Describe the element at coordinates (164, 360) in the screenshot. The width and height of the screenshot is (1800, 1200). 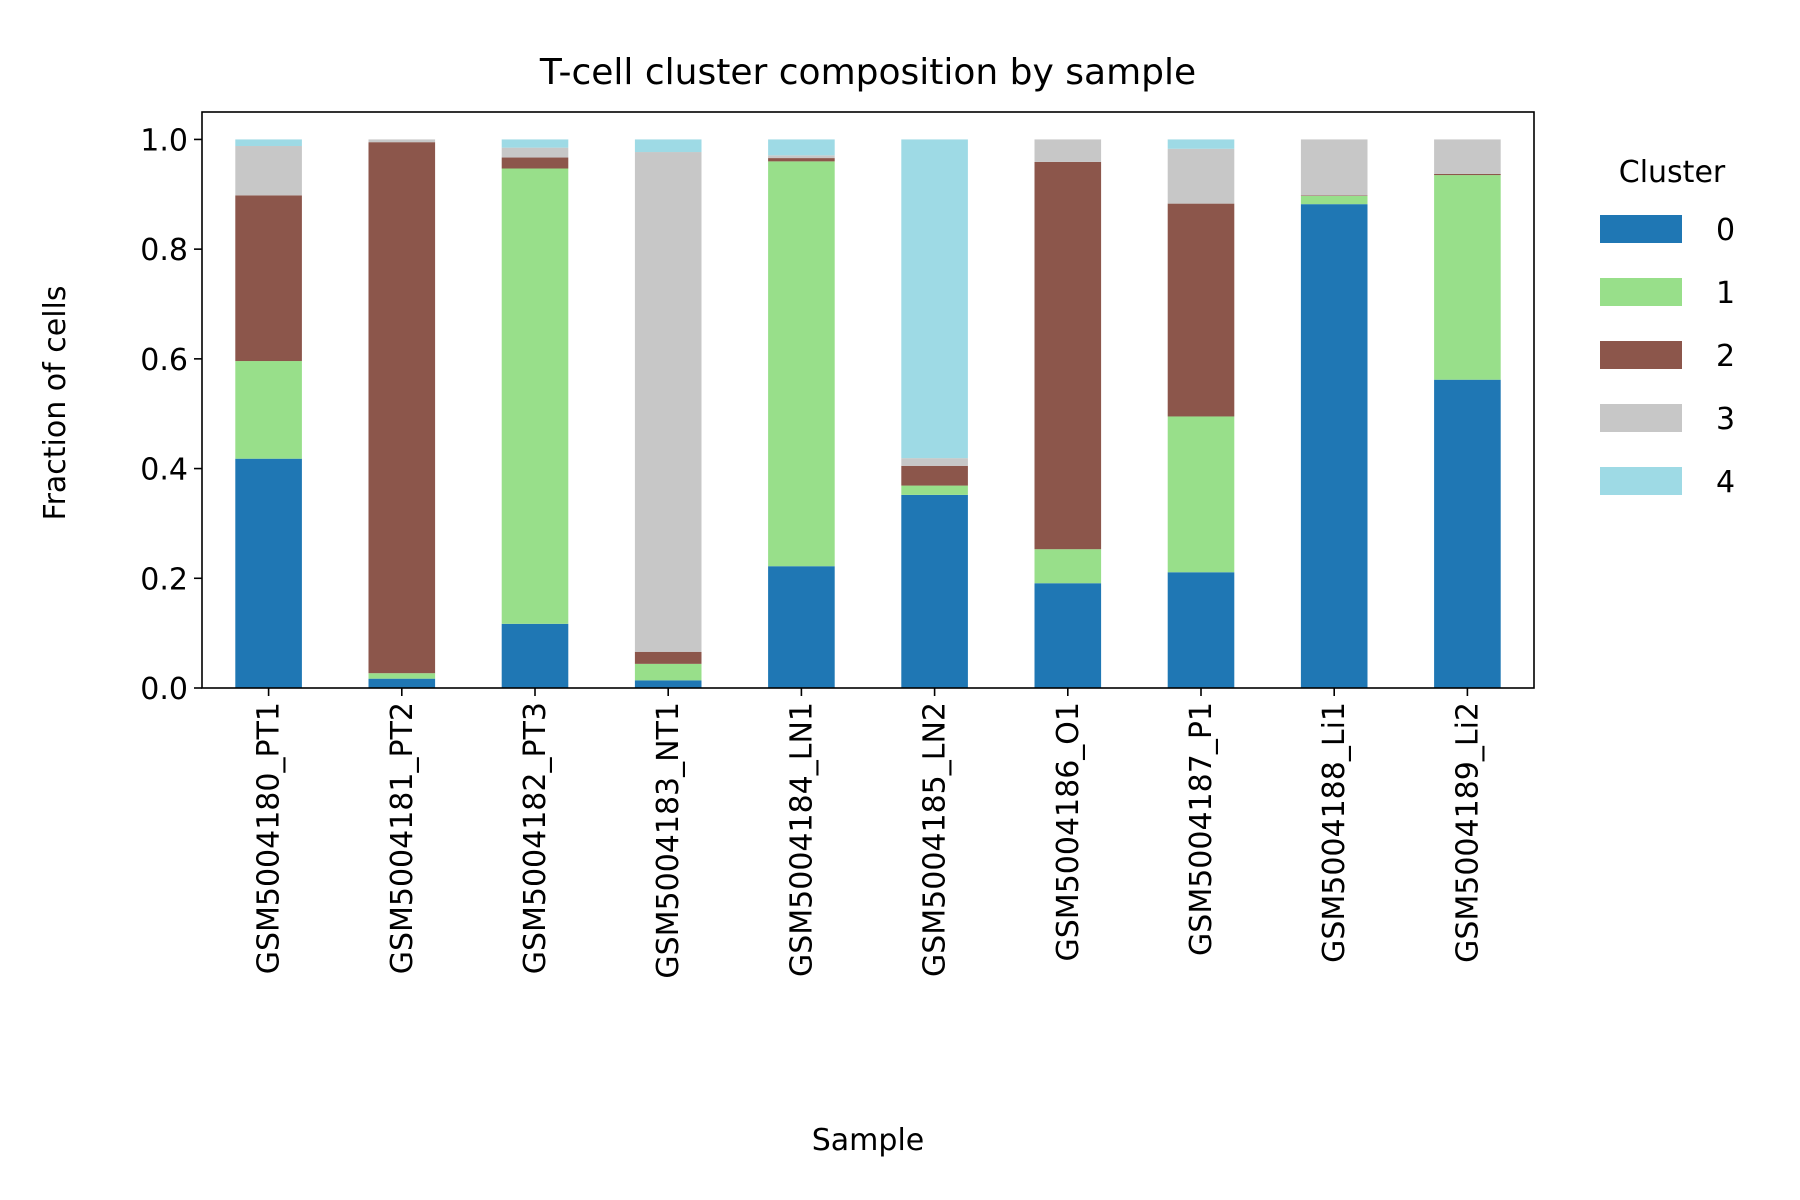
I see `y-tick-label: 0.6` at that location.